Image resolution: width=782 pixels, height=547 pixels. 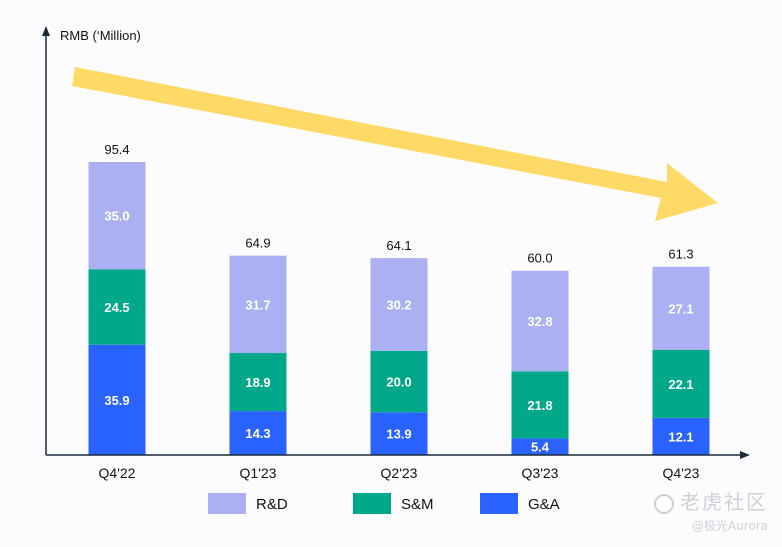 What do you see at coordinates (681, 473) in the screenshot?
I see `x-tick-label: Q4'23` at bounding box center [681, 473].